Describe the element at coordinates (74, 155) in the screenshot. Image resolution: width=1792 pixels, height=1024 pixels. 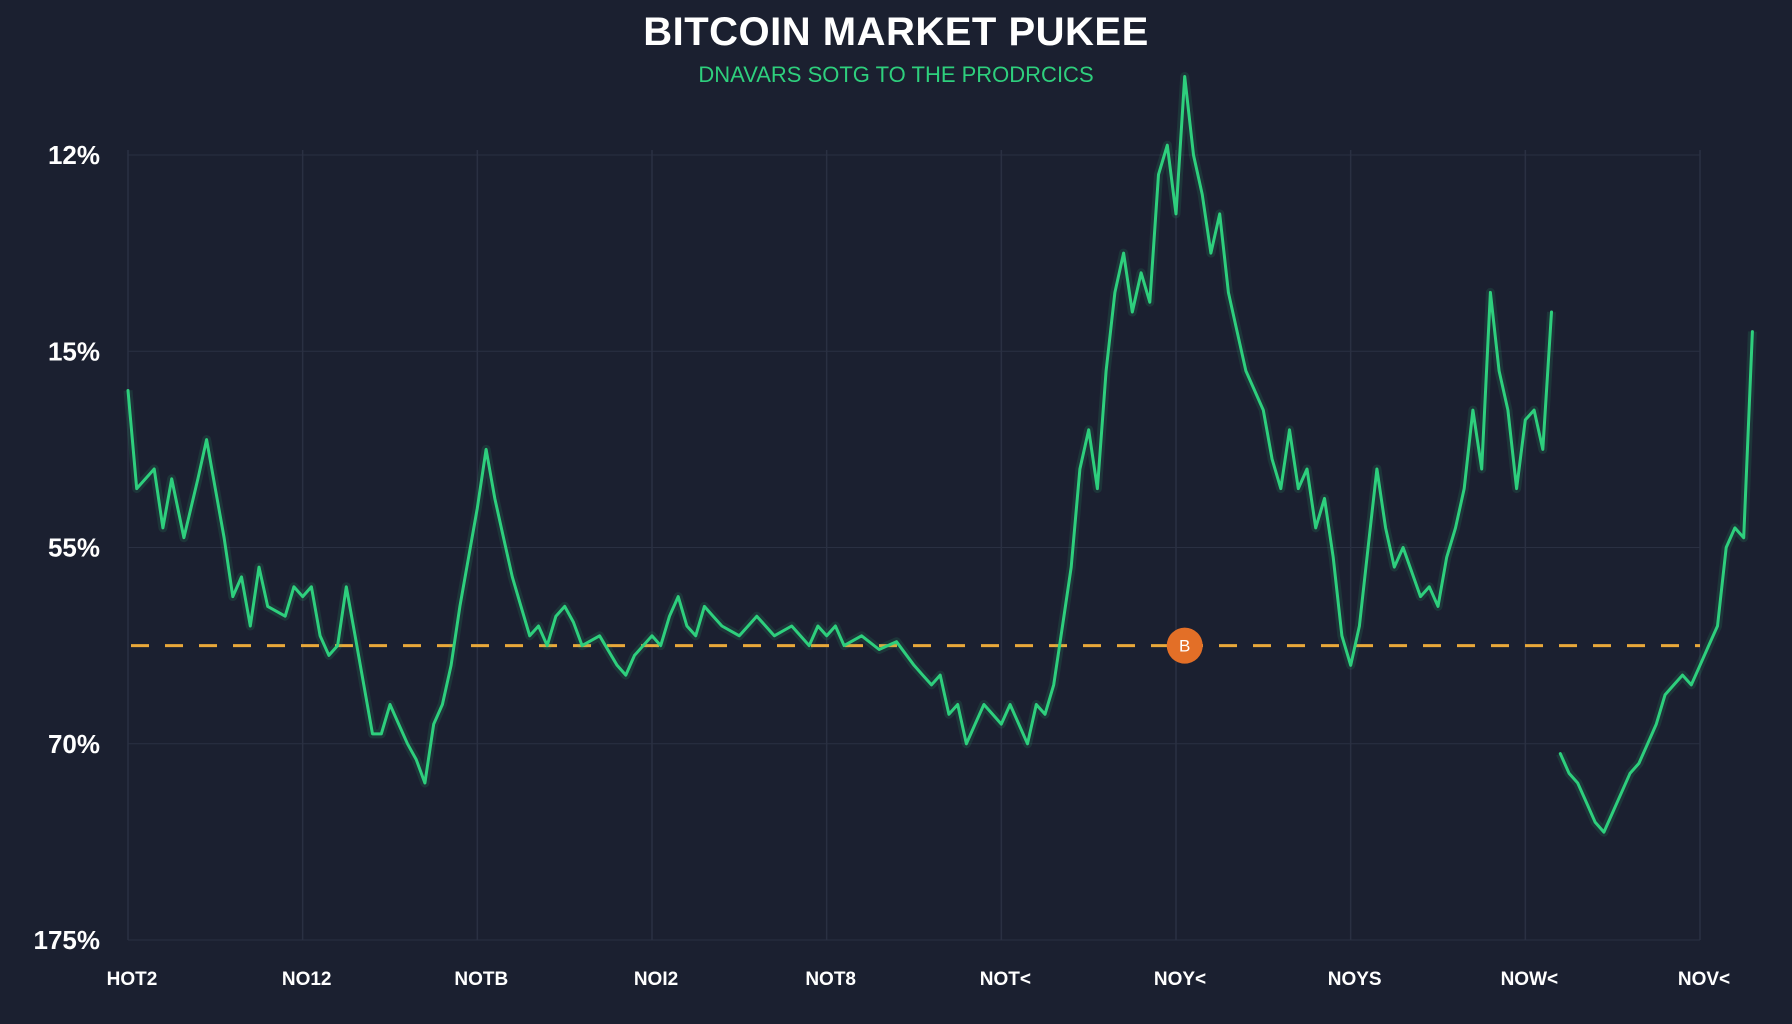
I see `y-tick-label: 12%` at that location.